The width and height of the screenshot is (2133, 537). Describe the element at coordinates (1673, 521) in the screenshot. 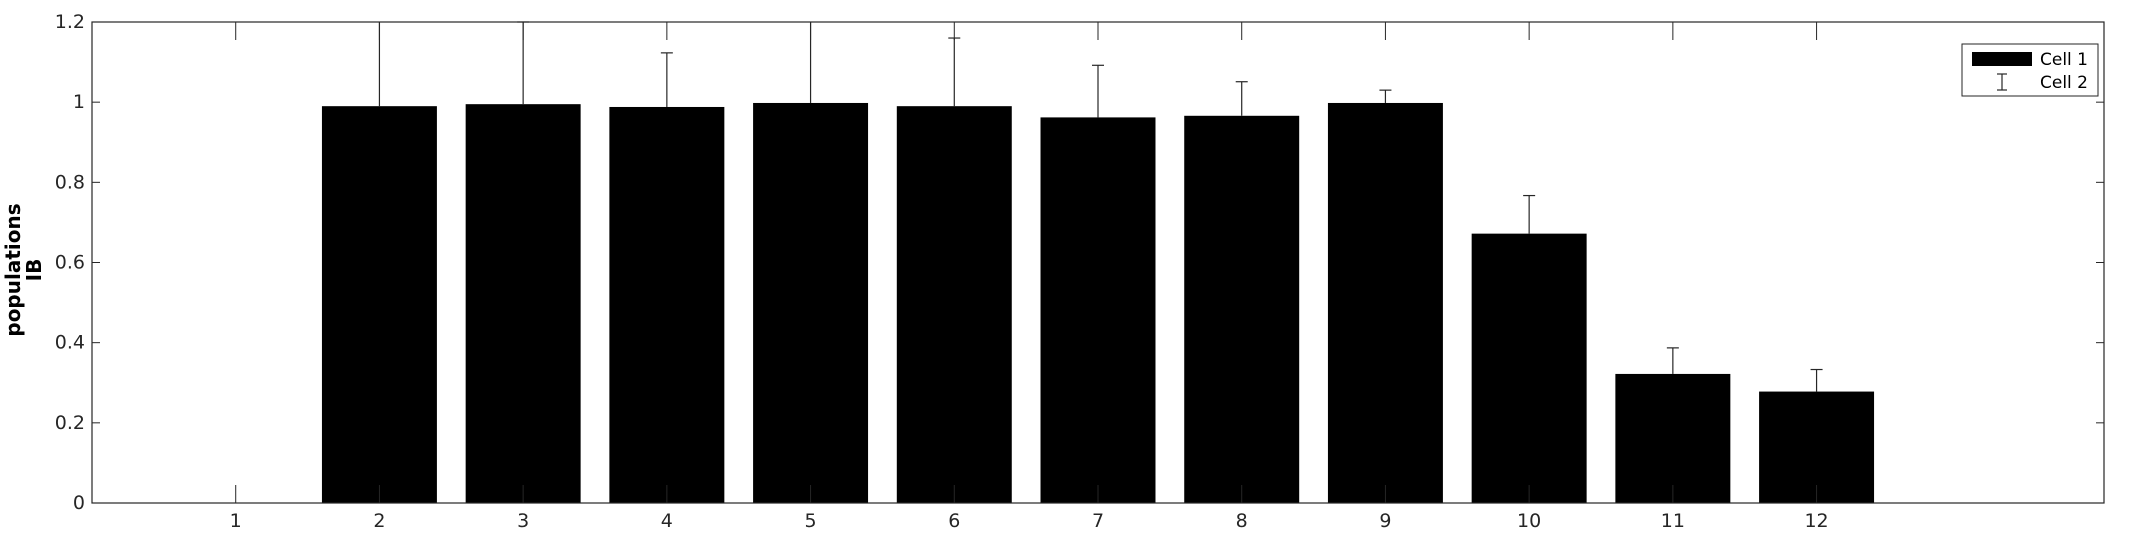

I see `x-tick-label-11: 11` at that location.